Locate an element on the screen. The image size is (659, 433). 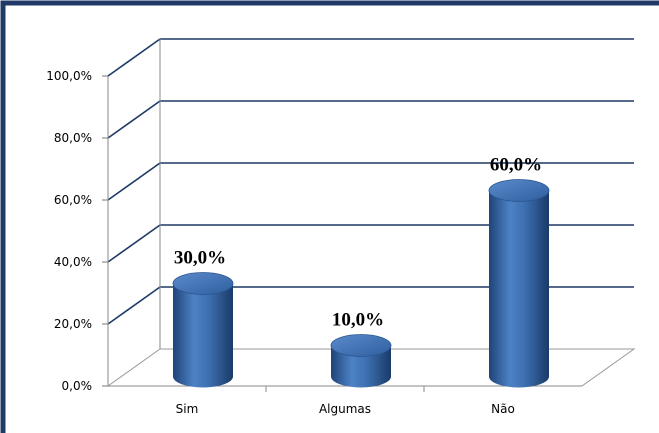
x-tick-label: Algumas is located at coordinates (345, 409).